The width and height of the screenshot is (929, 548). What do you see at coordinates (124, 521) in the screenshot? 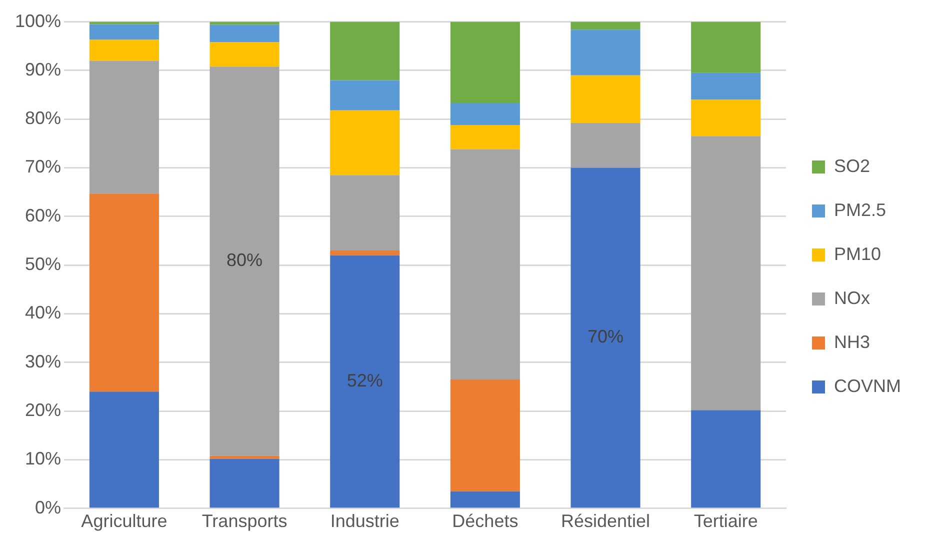
I see `x-tick-label: Agriculture` at bounding box center [124, 521].